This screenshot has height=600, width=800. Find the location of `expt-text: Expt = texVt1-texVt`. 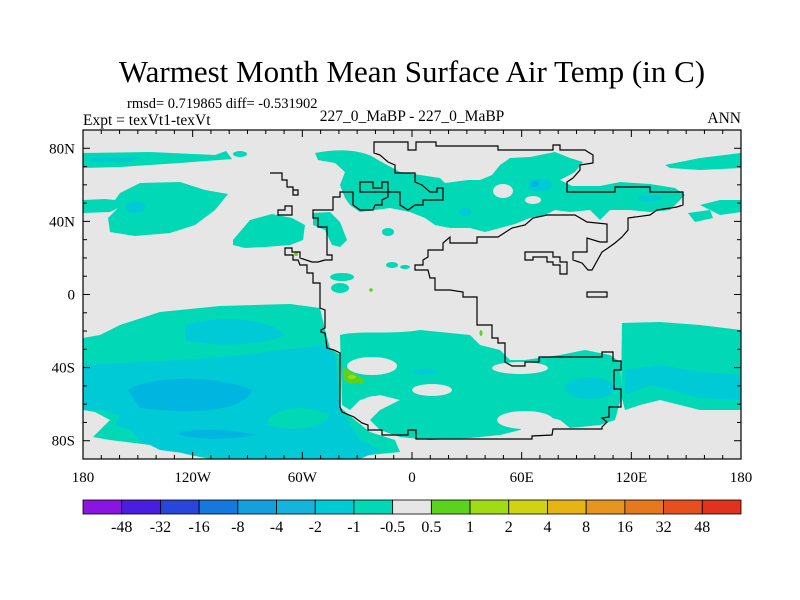

expt-text: Expt = texVt1-texVt is located at coordinates (147, 120).